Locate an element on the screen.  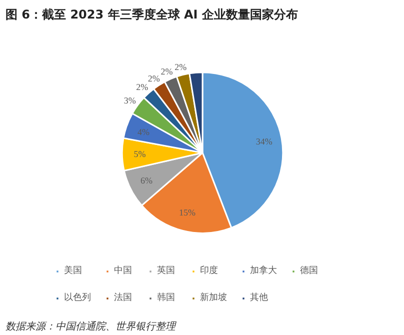
legend-label: 新加坡 is located at coordinates (213, 298).